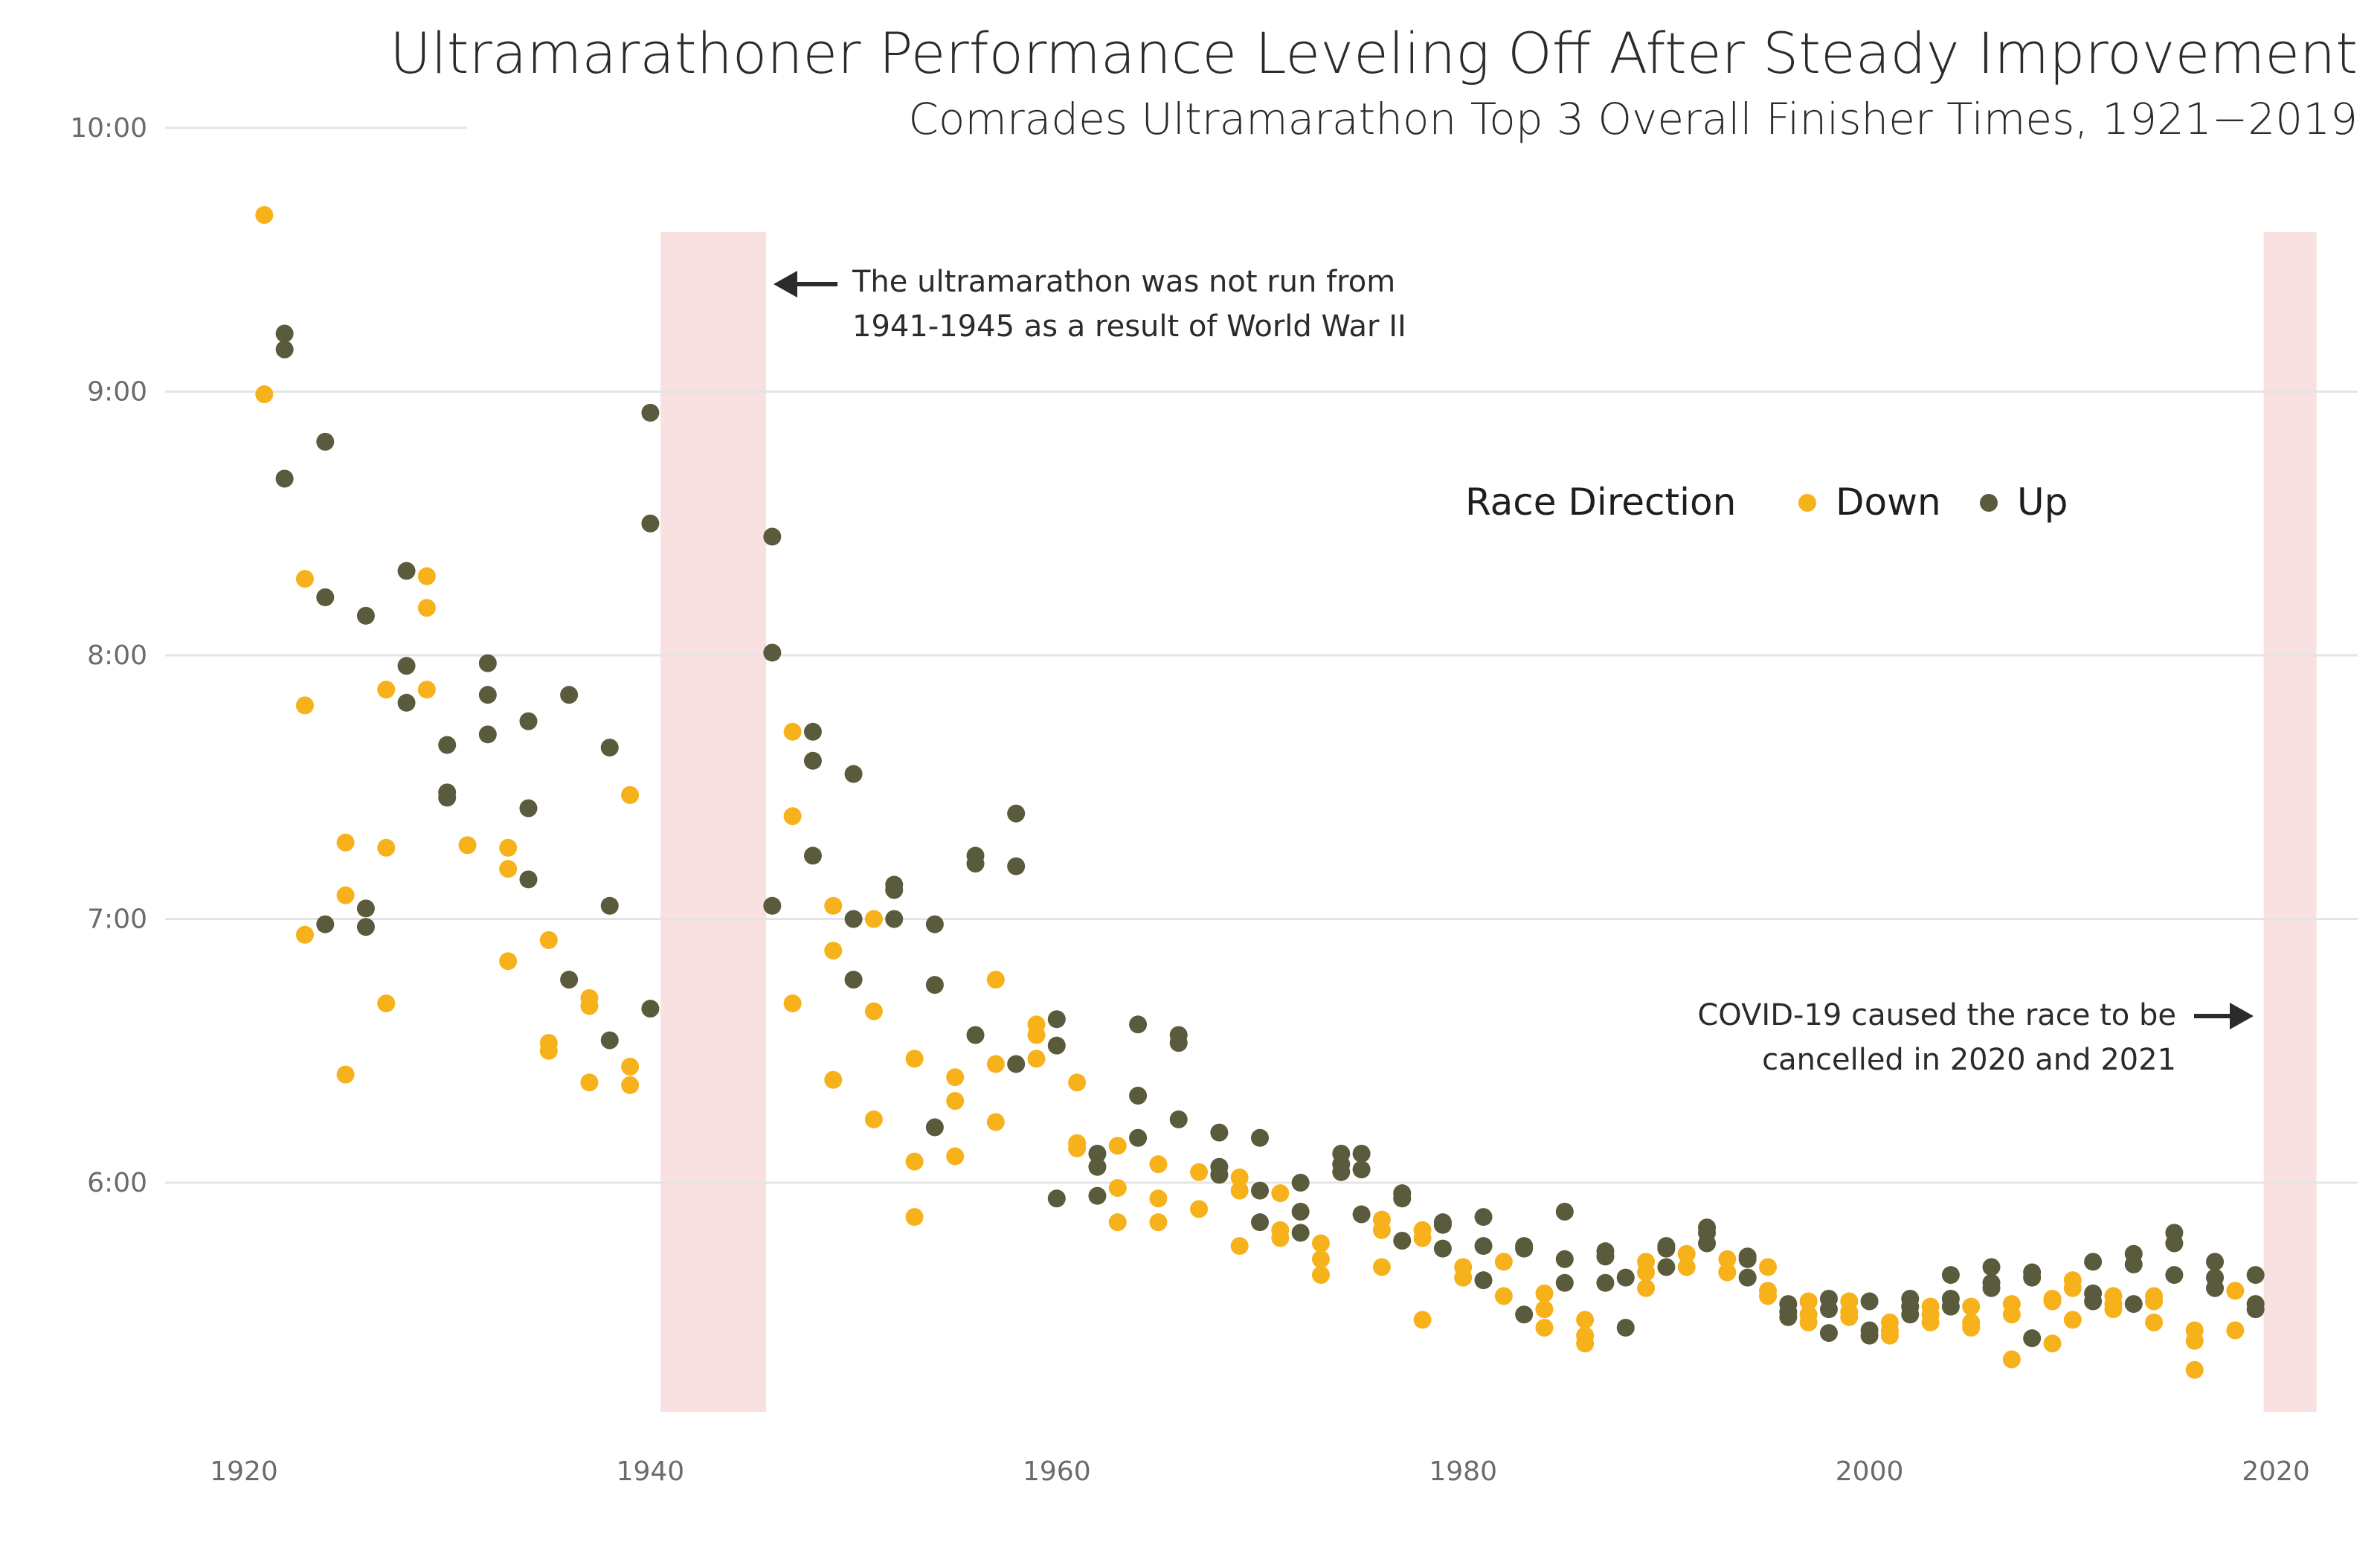 This screenshot has height=1565, width=2380. I want to click on x-tick-label: 1940, so click(651, 1472).